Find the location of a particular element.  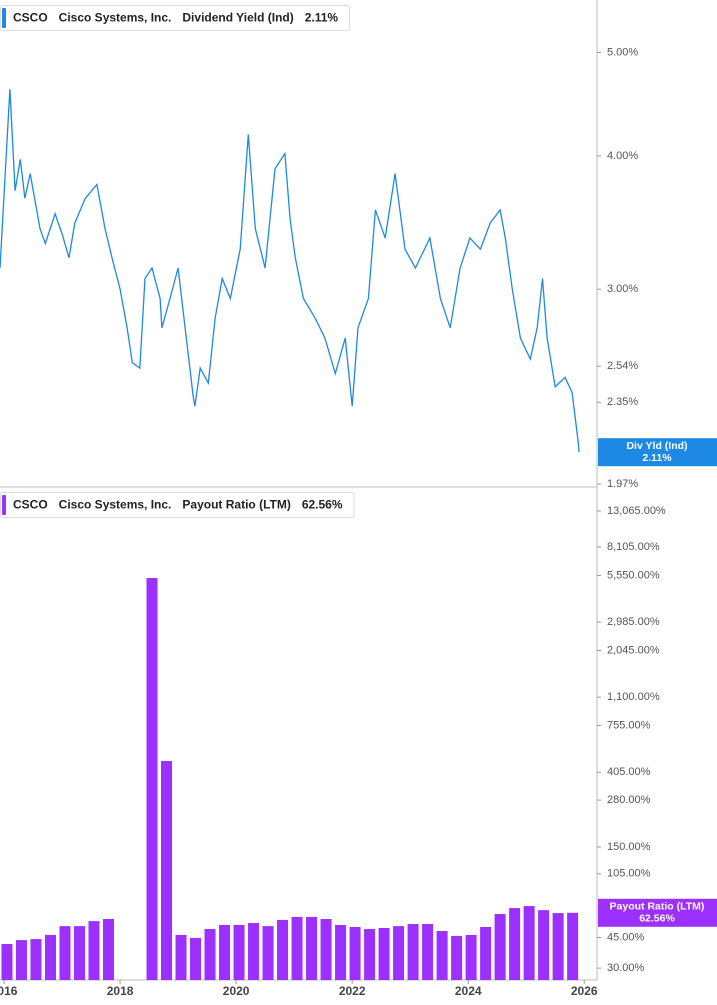

y-tick-label: 8,105.00% is located at coordinates (633, 547).